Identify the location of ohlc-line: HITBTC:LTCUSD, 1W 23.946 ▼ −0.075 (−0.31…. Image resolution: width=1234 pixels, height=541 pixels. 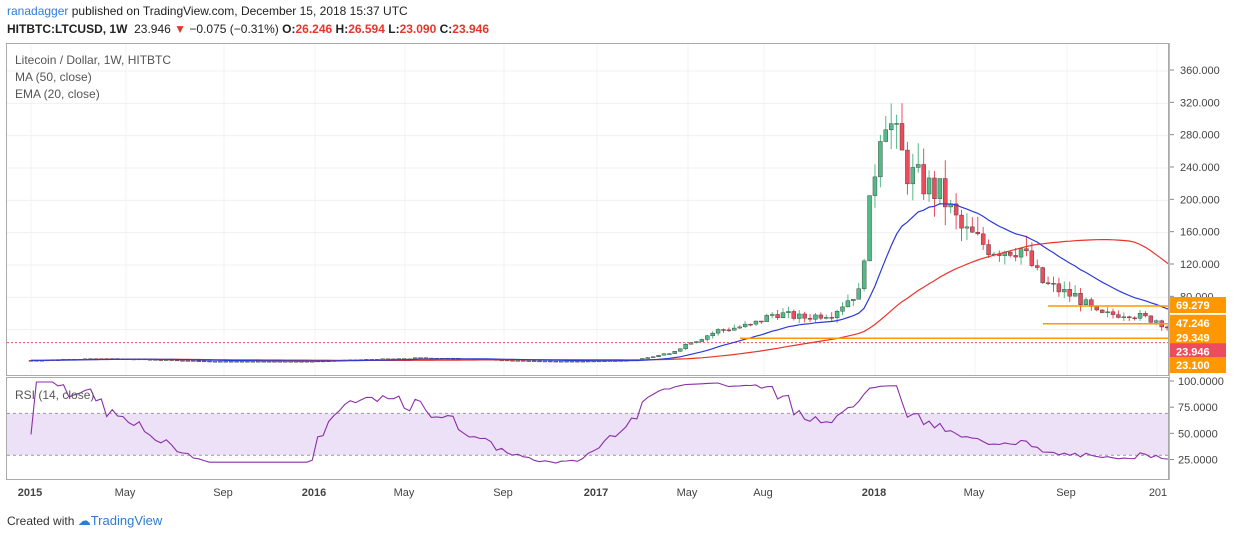
(248, 29).